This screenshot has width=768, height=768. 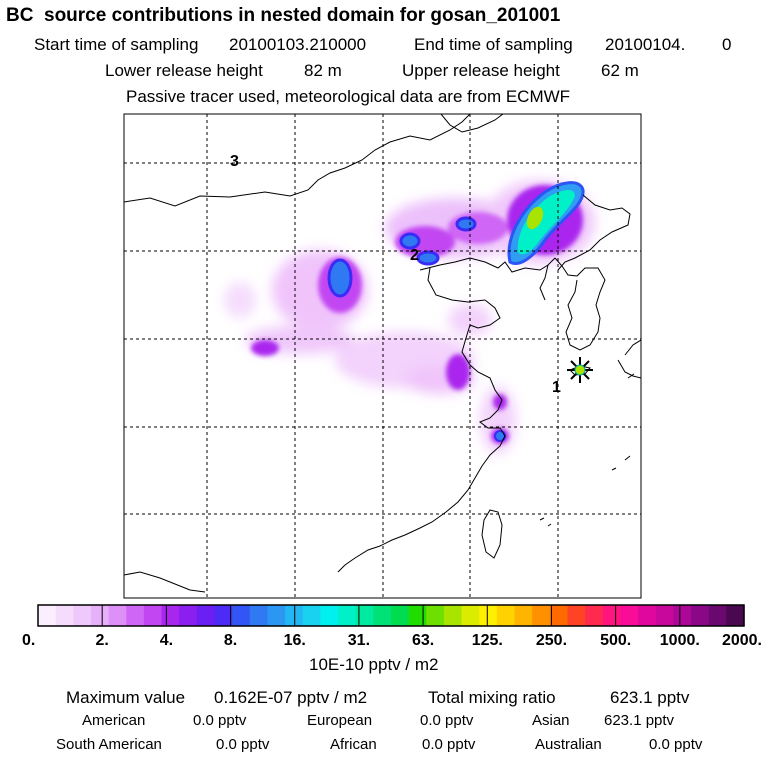 I want to click on end-time-hour: 0, so click(x=727, y=44).